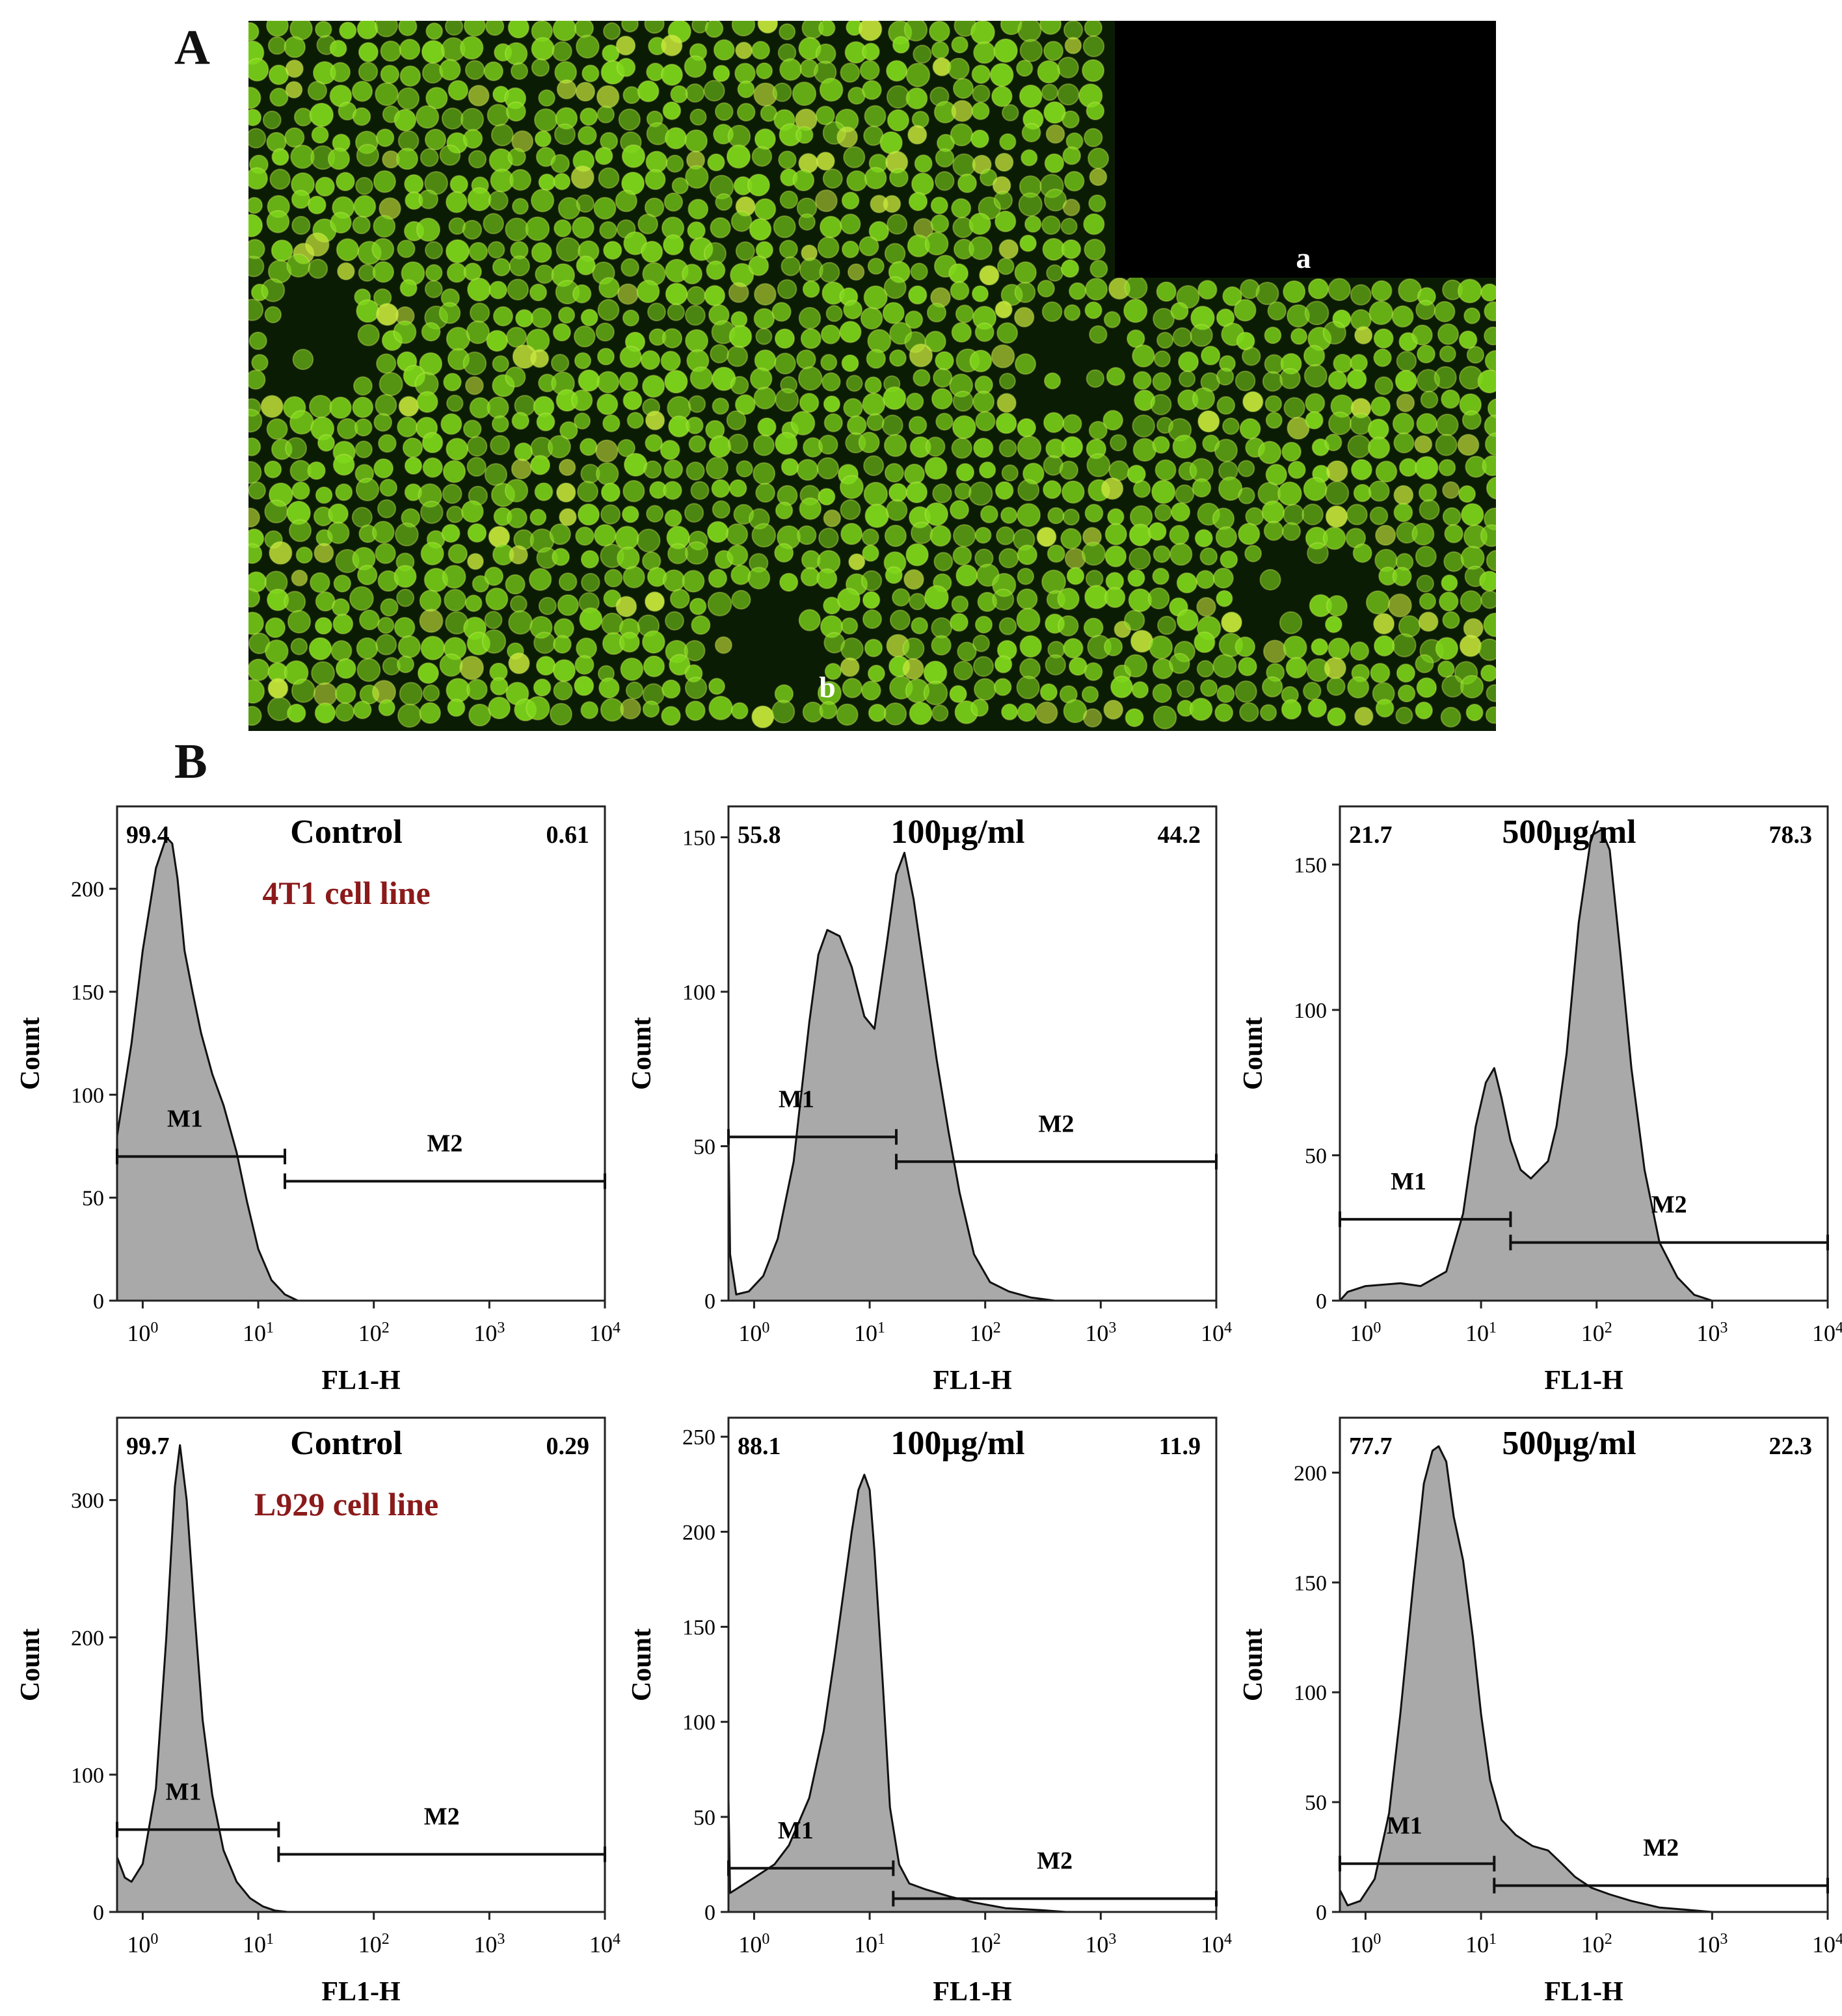 This screenshot has height=2016, width=1842. What do you see at coordinates (957, 1443) in the screenshot?
I see `chart-title: 100µg/ml` at bounding box center [957, 1443].